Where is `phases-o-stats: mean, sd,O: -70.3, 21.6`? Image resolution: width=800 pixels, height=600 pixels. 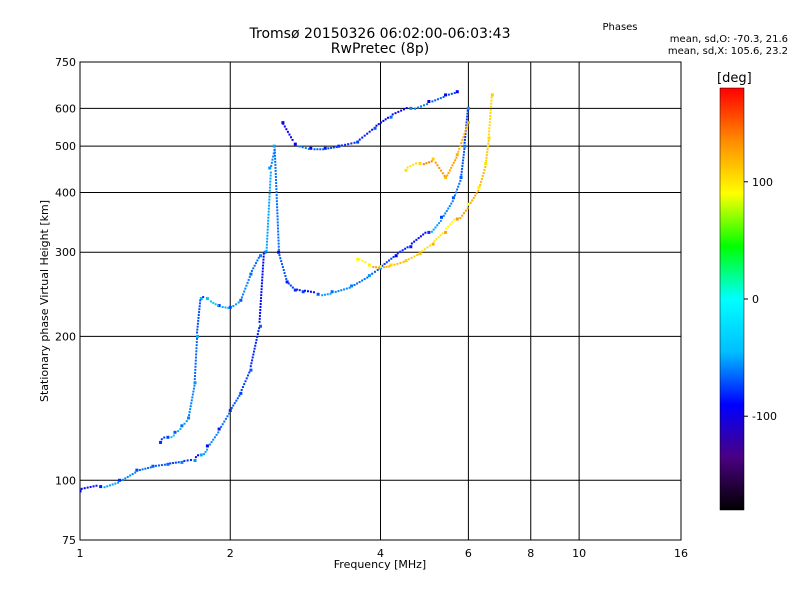
phases-o-stats: mean, sd,O: -70.3, 21.6 is located at coordinates (728, 39).